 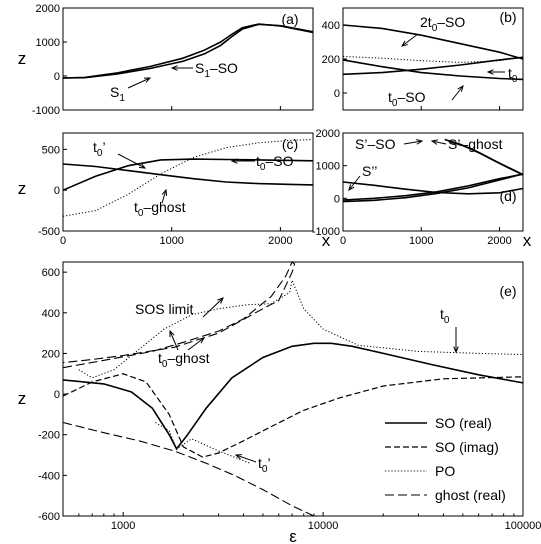 What do you see at coordinates (293, 535) in the screenshot?
I see `x-axis-label: ε` at bounding box center [293, 535].